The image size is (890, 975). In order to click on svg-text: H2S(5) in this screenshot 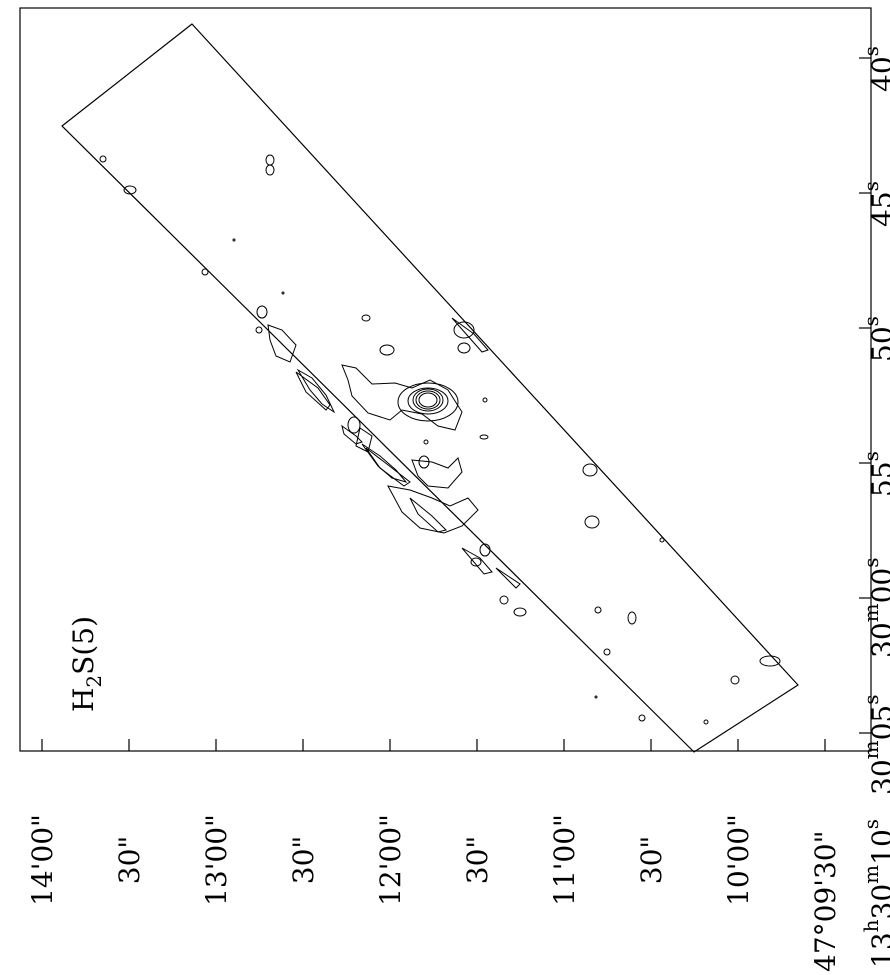, I will do `click(86, 664)`.